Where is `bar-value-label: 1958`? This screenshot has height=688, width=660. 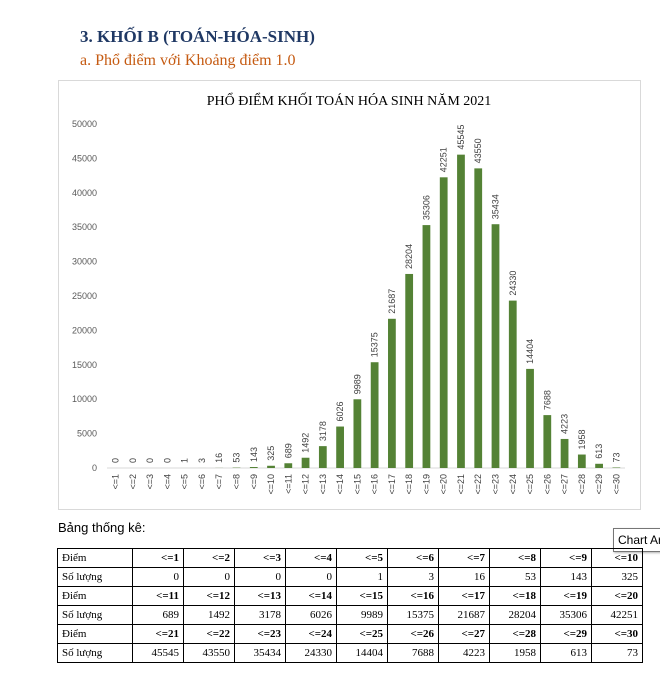
bar-value-label: 1958 is located at coordinates (582, 439).